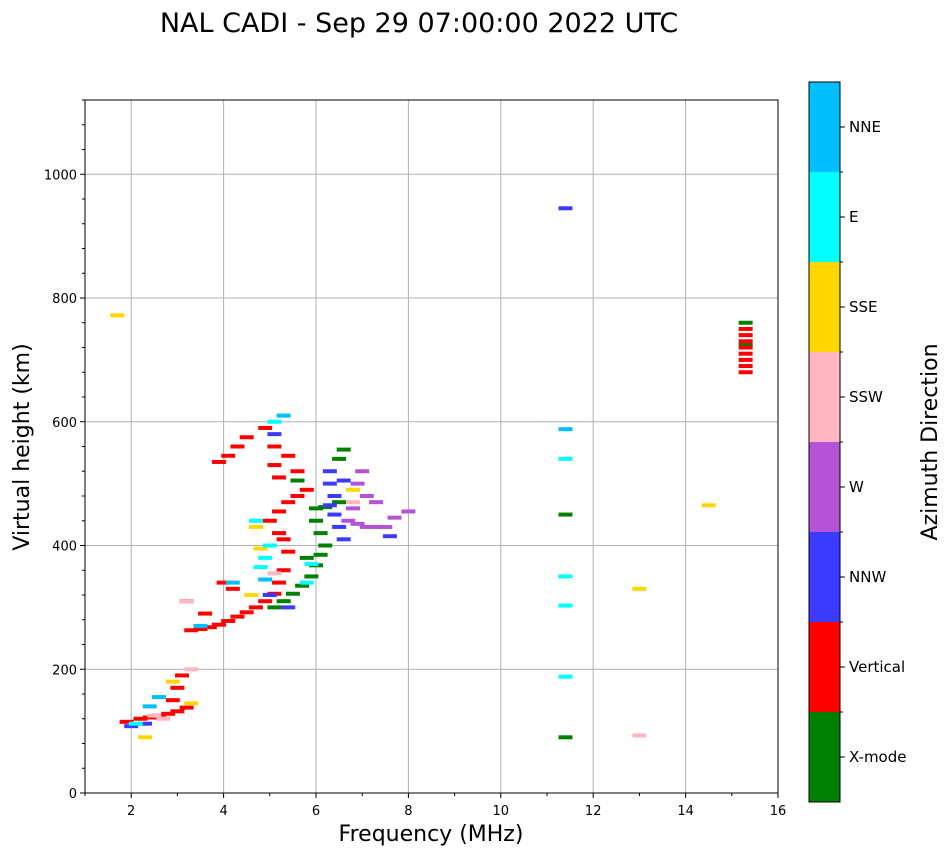 The width and height of the screenshot is (951, 856). Describe the element at coordinates (64, 547) in the screenshot. I see `y-tick-label: 400` at that location.